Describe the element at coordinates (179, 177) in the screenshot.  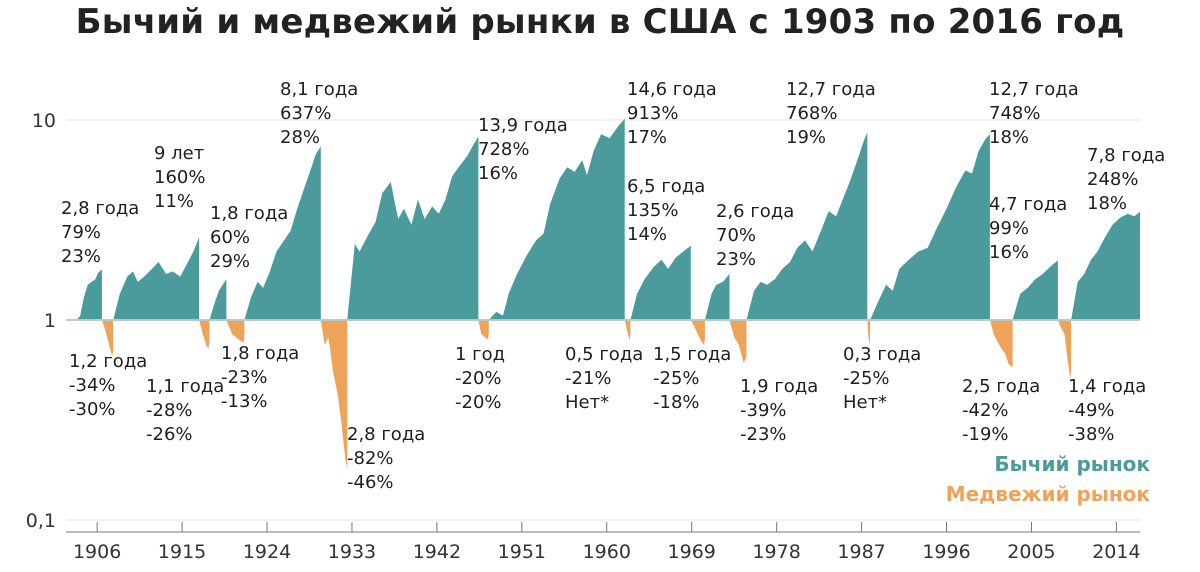
I see `bull-label-2-line-2: 160%` at that location.